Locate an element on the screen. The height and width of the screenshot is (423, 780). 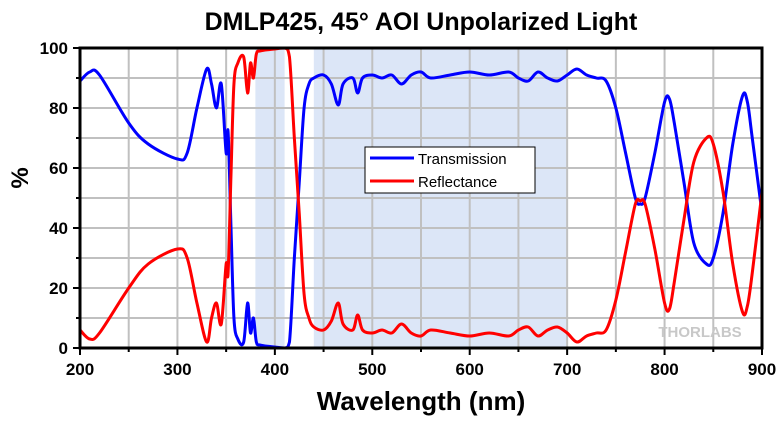
y-axis-label: % is located at coordinates (20, 177).